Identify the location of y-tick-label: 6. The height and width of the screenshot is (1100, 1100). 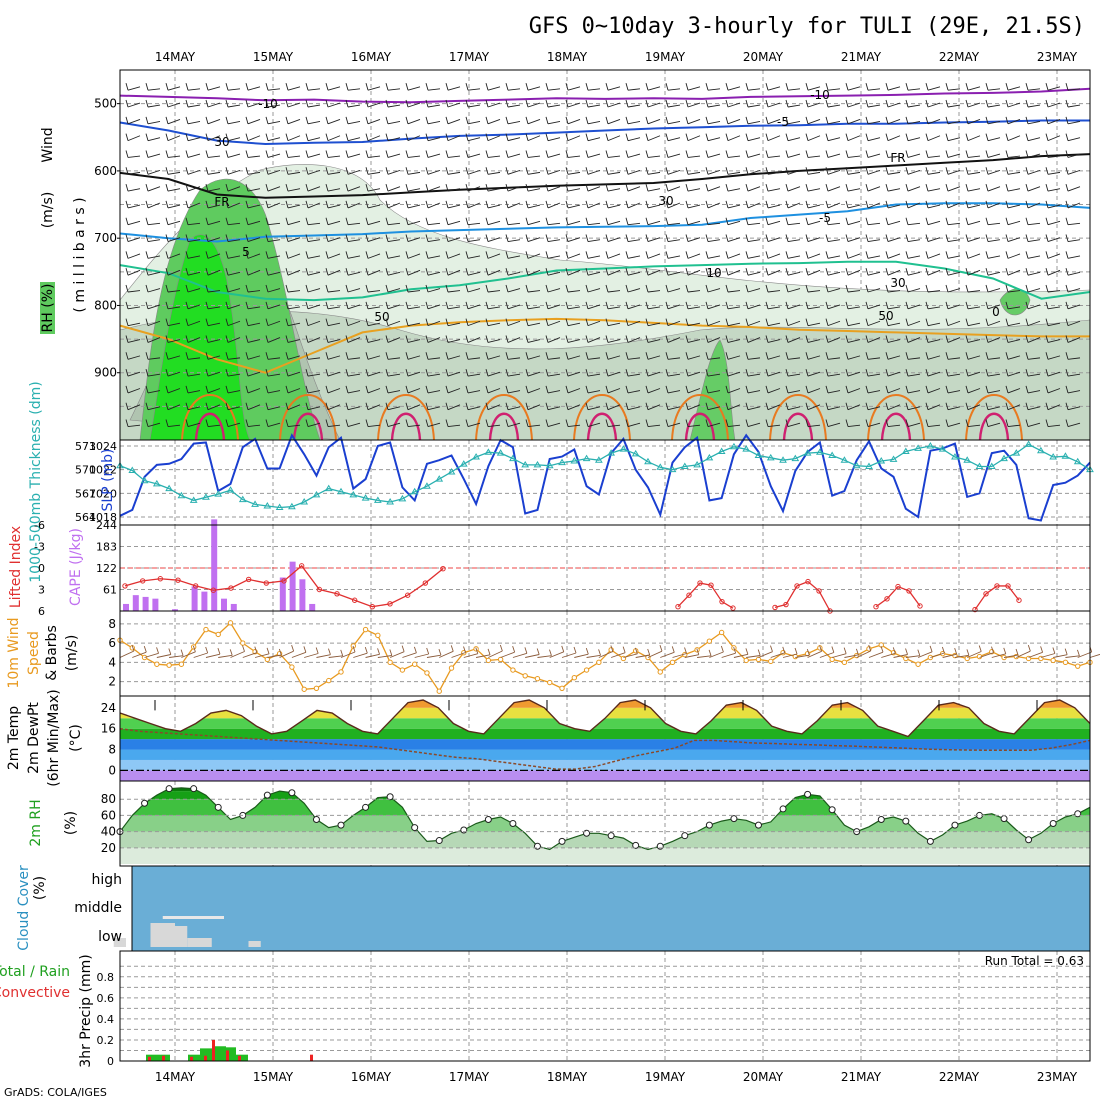
(112, 643).